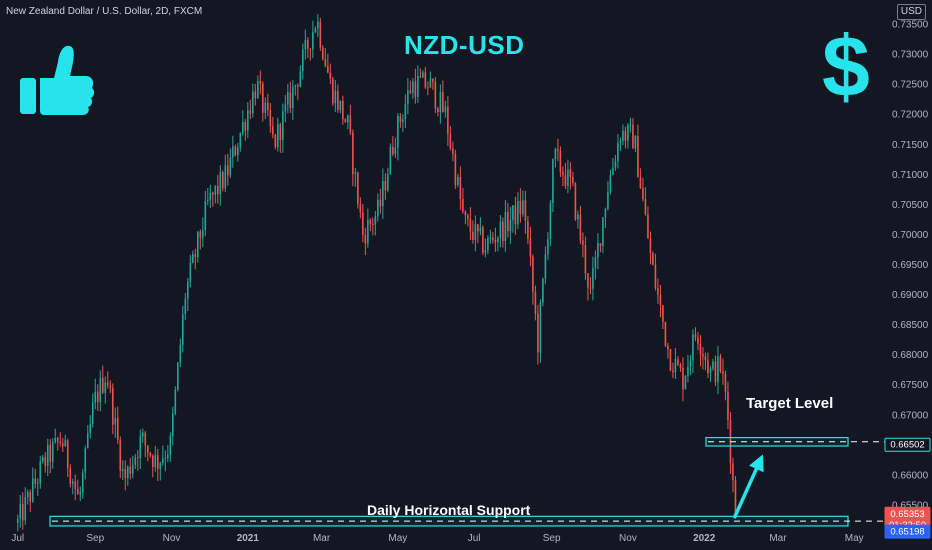 The image size is (932, 550). Describe the element at coordinates (911, 12) in the screenshot. I see `currency-selector: USD` at that location.